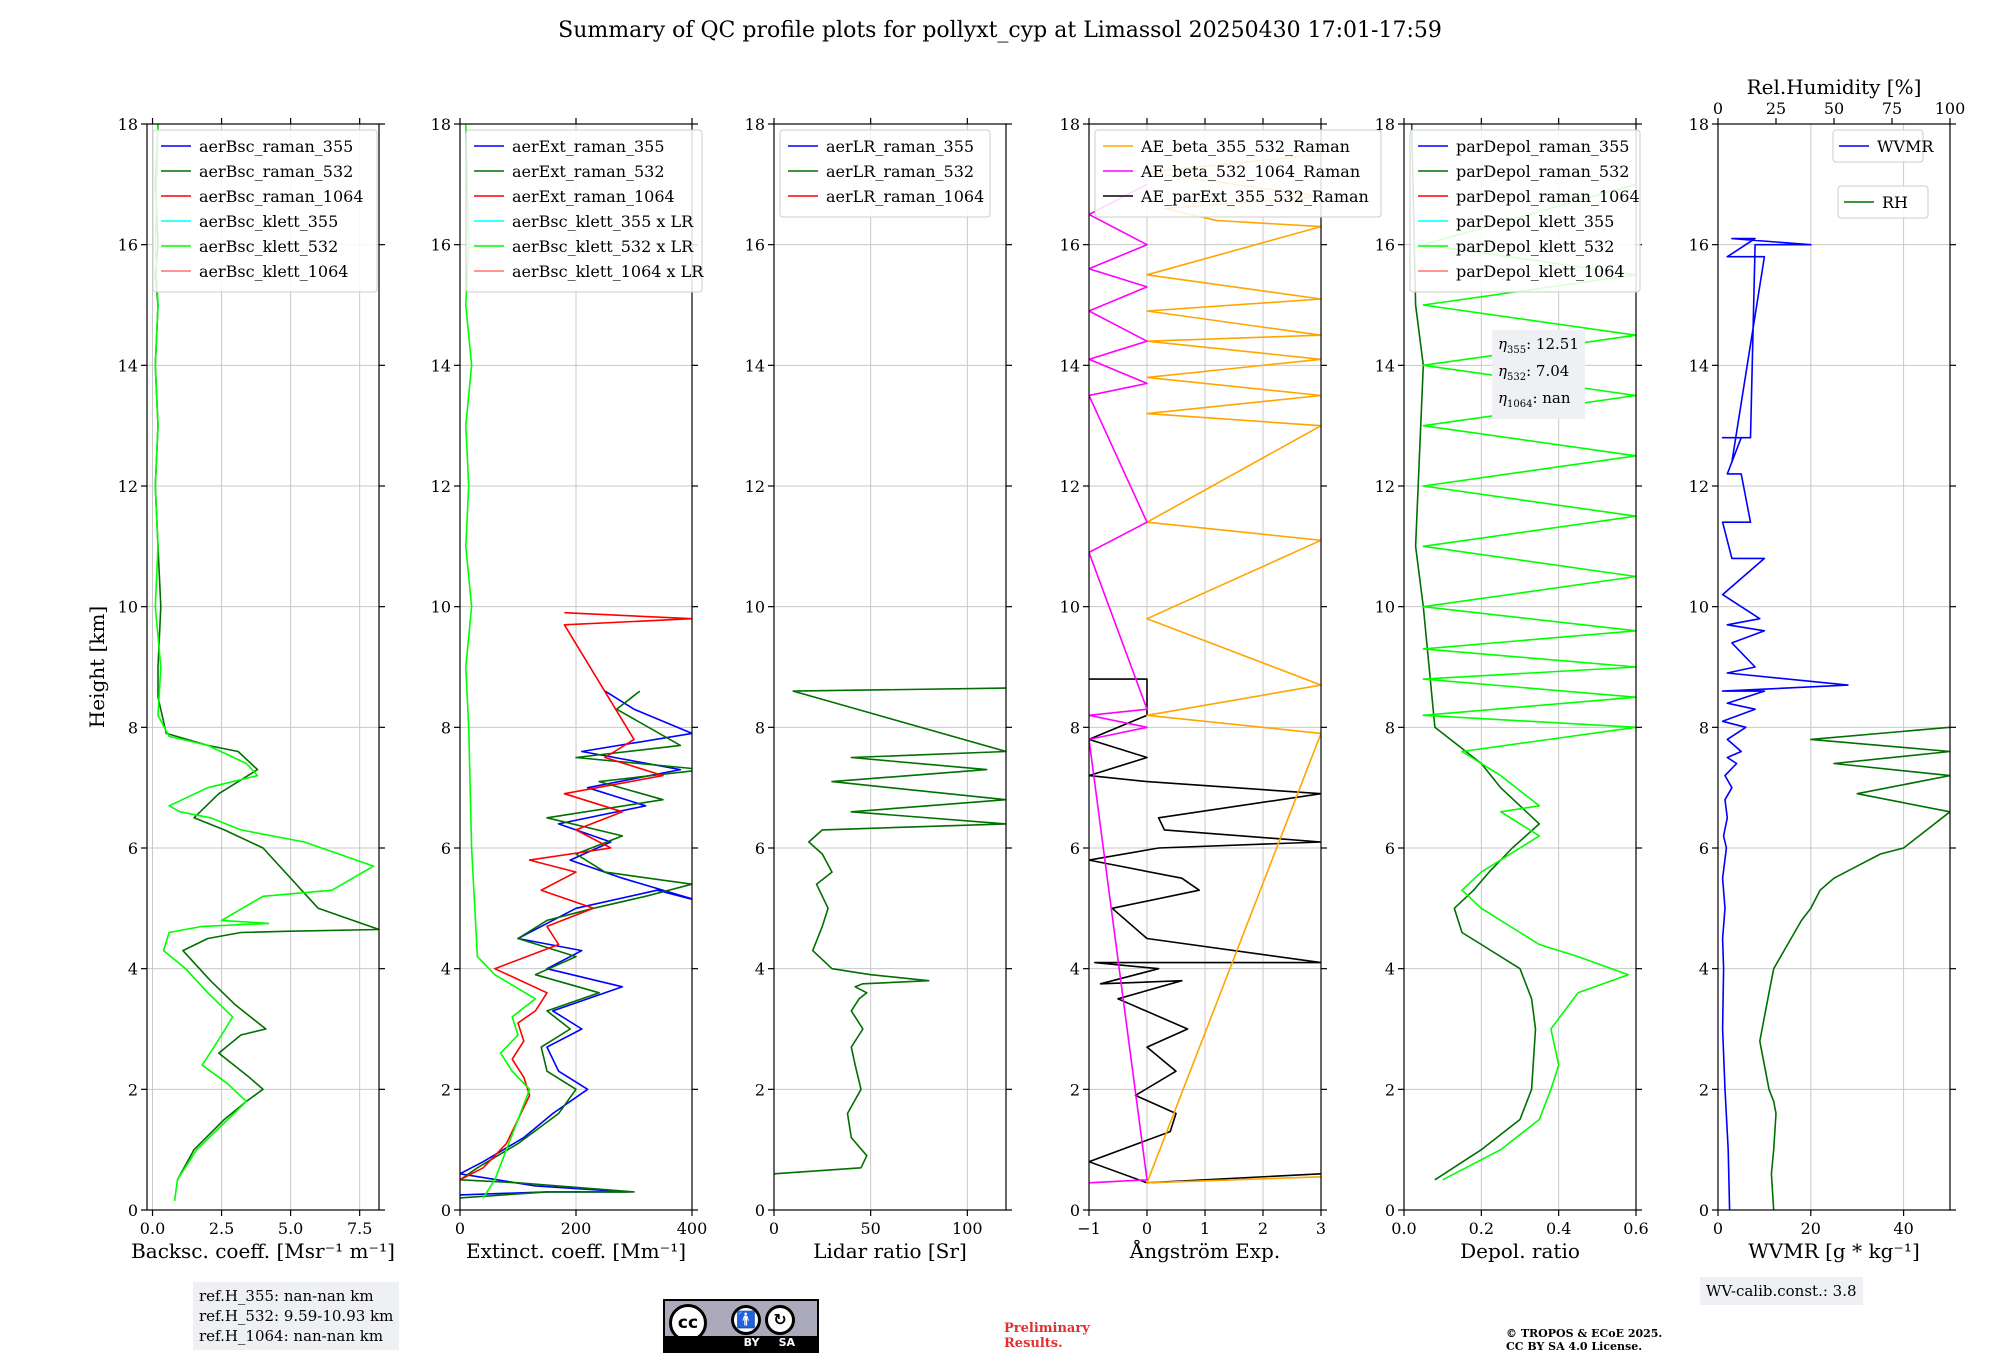 This screenshot has width=2000, height=1360. I want to click on legend-label: aerExt_raman_532, so click(588, 171).